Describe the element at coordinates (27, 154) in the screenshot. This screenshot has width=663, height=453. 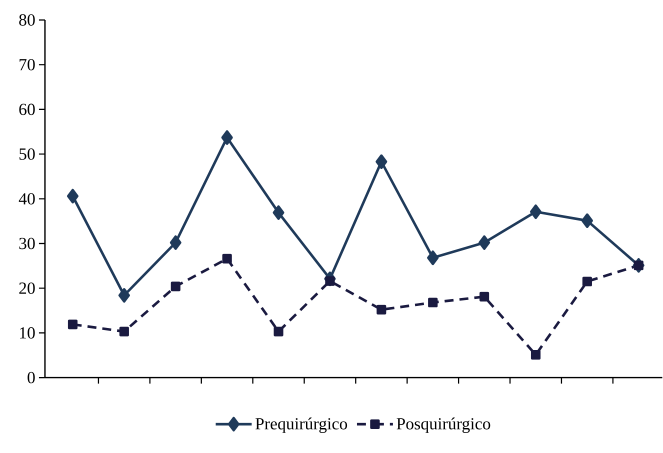
I see `y-tick-label: 50` at that location.